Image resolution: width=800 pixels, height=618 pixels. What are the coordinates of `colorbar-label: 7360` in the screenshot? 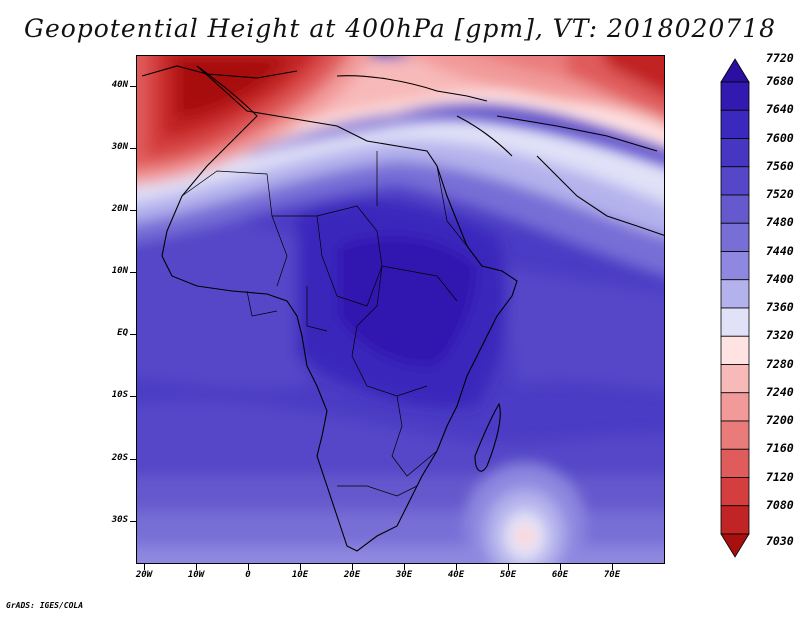 It's located at (780, 307).